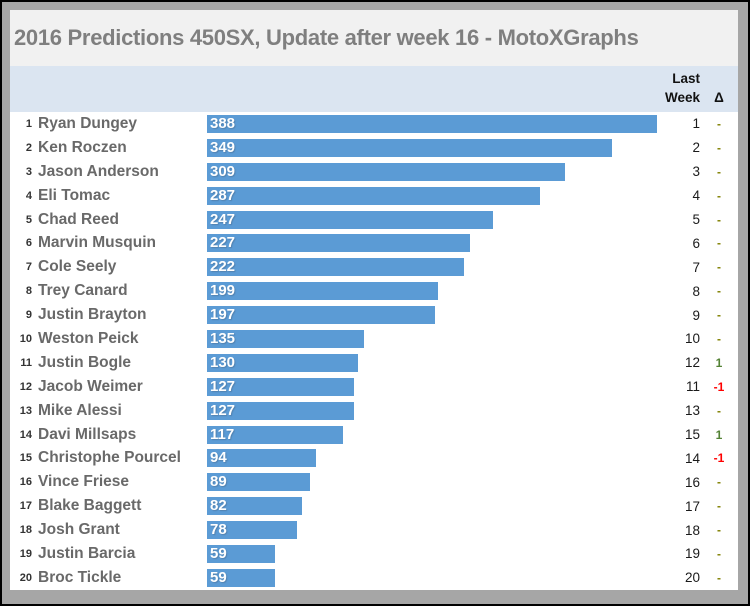  I want to click on points-bar: 287, so click(373, 195).